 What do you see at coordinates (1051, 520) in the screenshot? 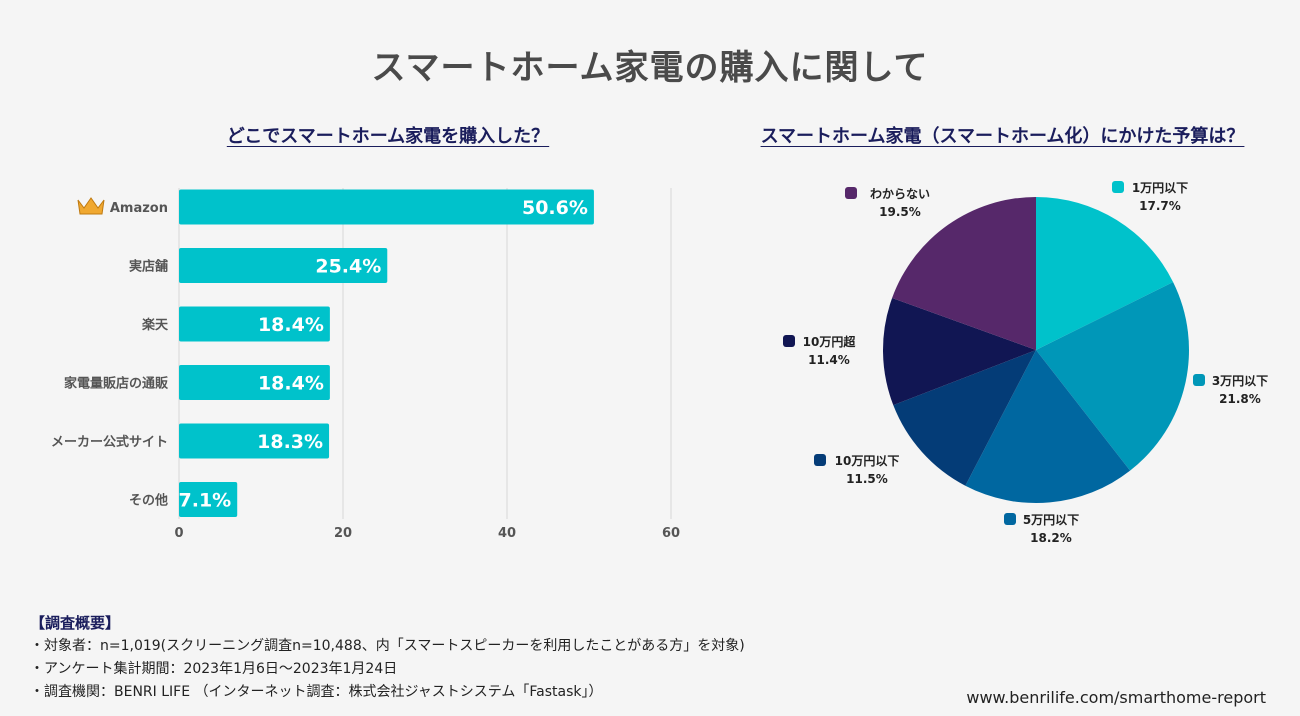
I see `pie-label-2: 5万円以下` at bounding box center [1051, 520].